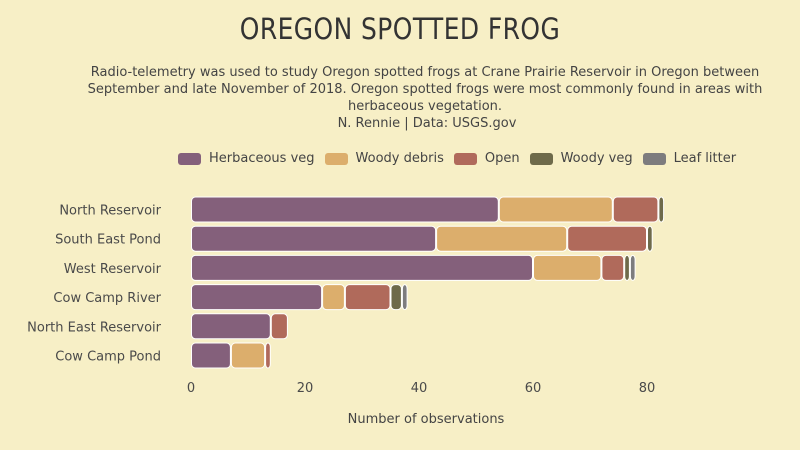 This screenshot has width=800, height=450. Describe the element at coordinates (107, 298) in the screenshot. I see `y-tick-label: Cow Camp River` at that location.